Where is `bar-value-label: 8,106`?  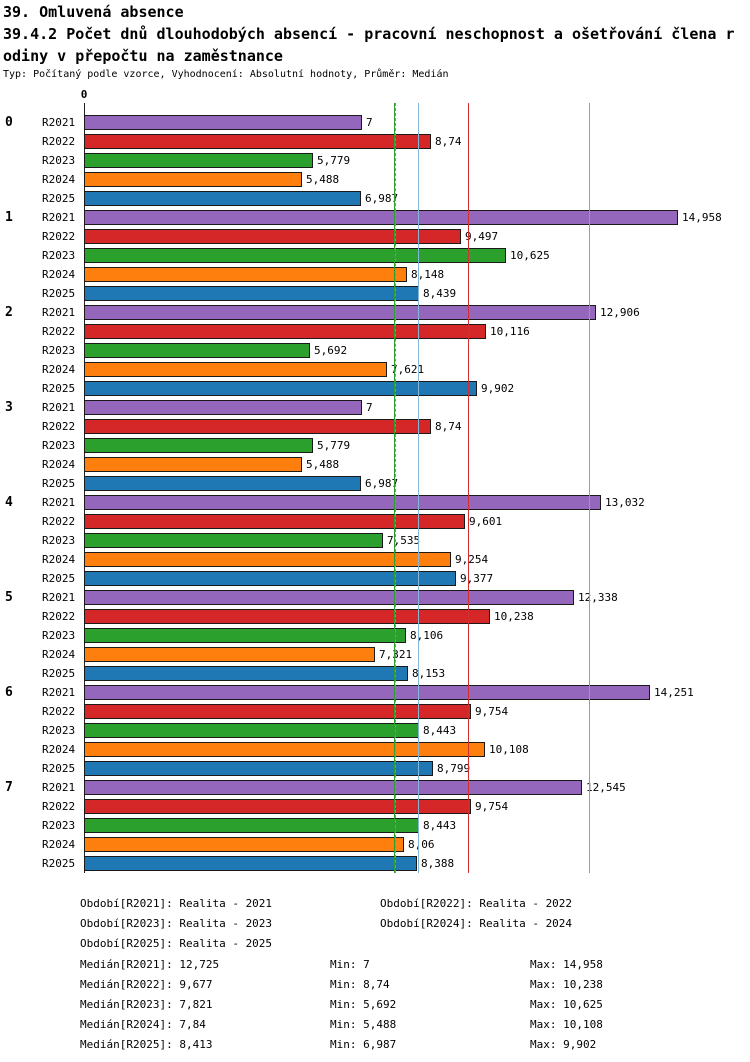
bar-value-label: 8,106 is located at coordinates (427, 635).